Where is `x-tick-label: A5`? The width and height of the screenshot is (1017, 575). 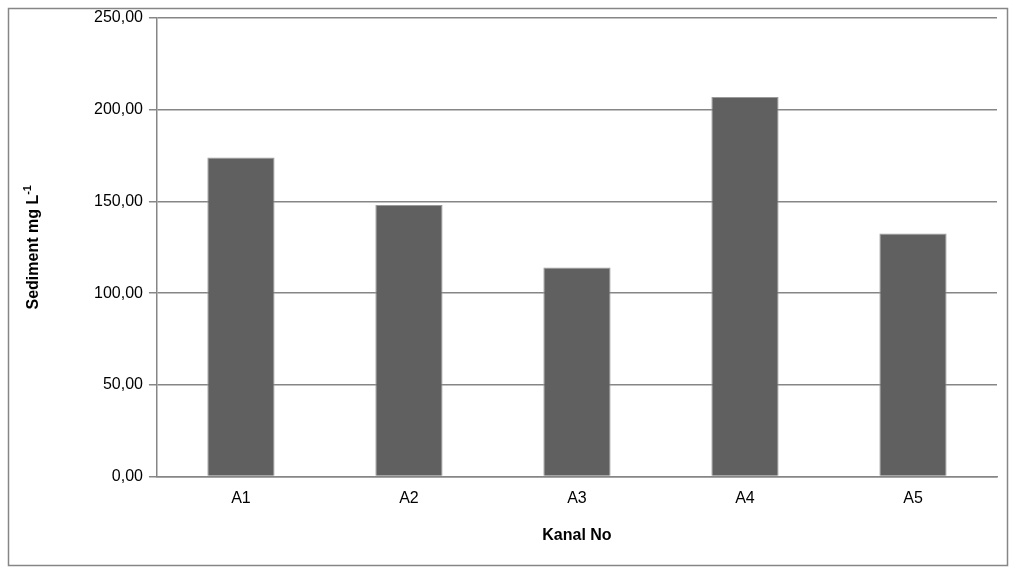
x-tick-label: A5 is located at coordinates (913, 497).